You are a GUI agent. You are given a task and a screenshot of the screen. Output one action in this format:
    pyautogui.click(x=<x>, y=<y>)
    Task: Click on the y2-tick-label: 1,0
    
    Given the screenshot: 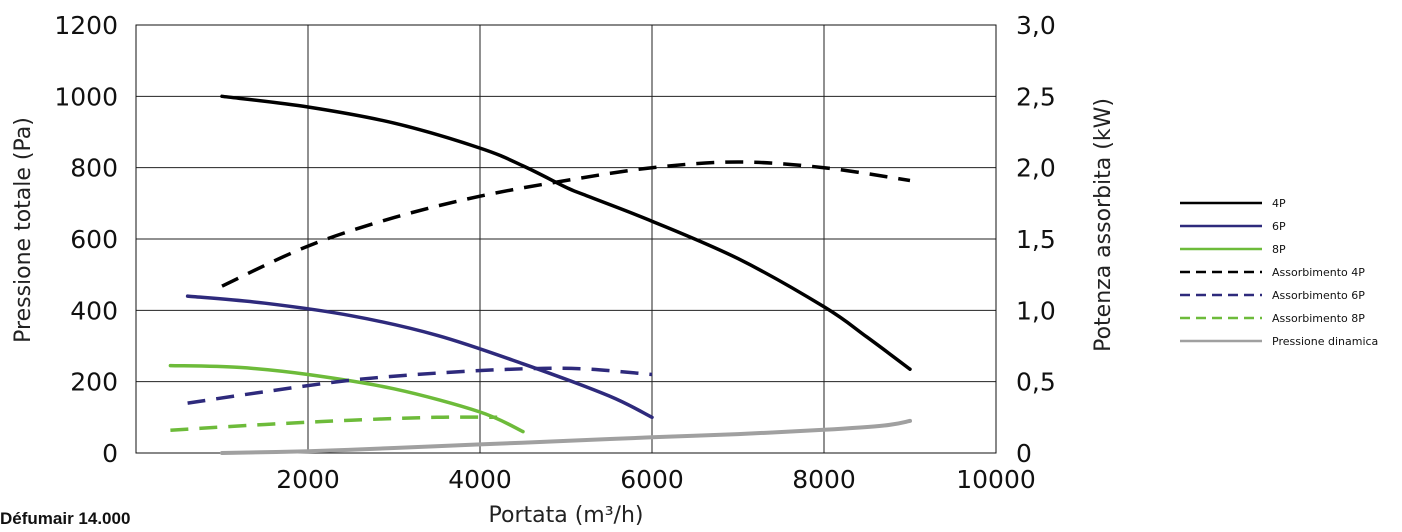 What is the action you would take?
    pyautogui.click(x=1036, y=310)
    